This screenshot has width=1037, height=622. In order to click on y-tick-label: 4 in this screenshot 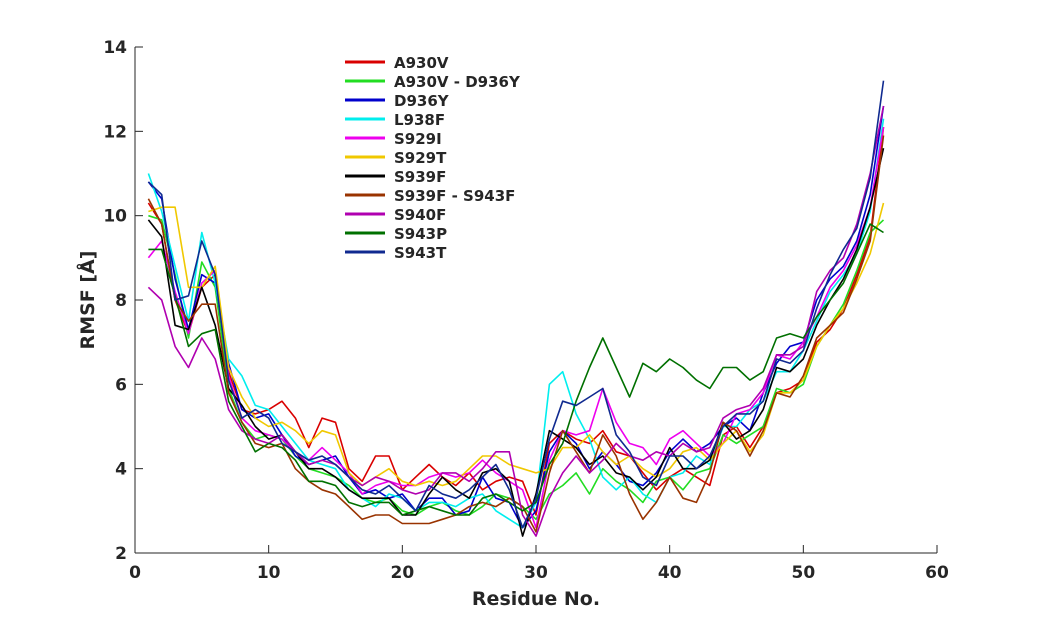, I will do `click(121, 470)`.